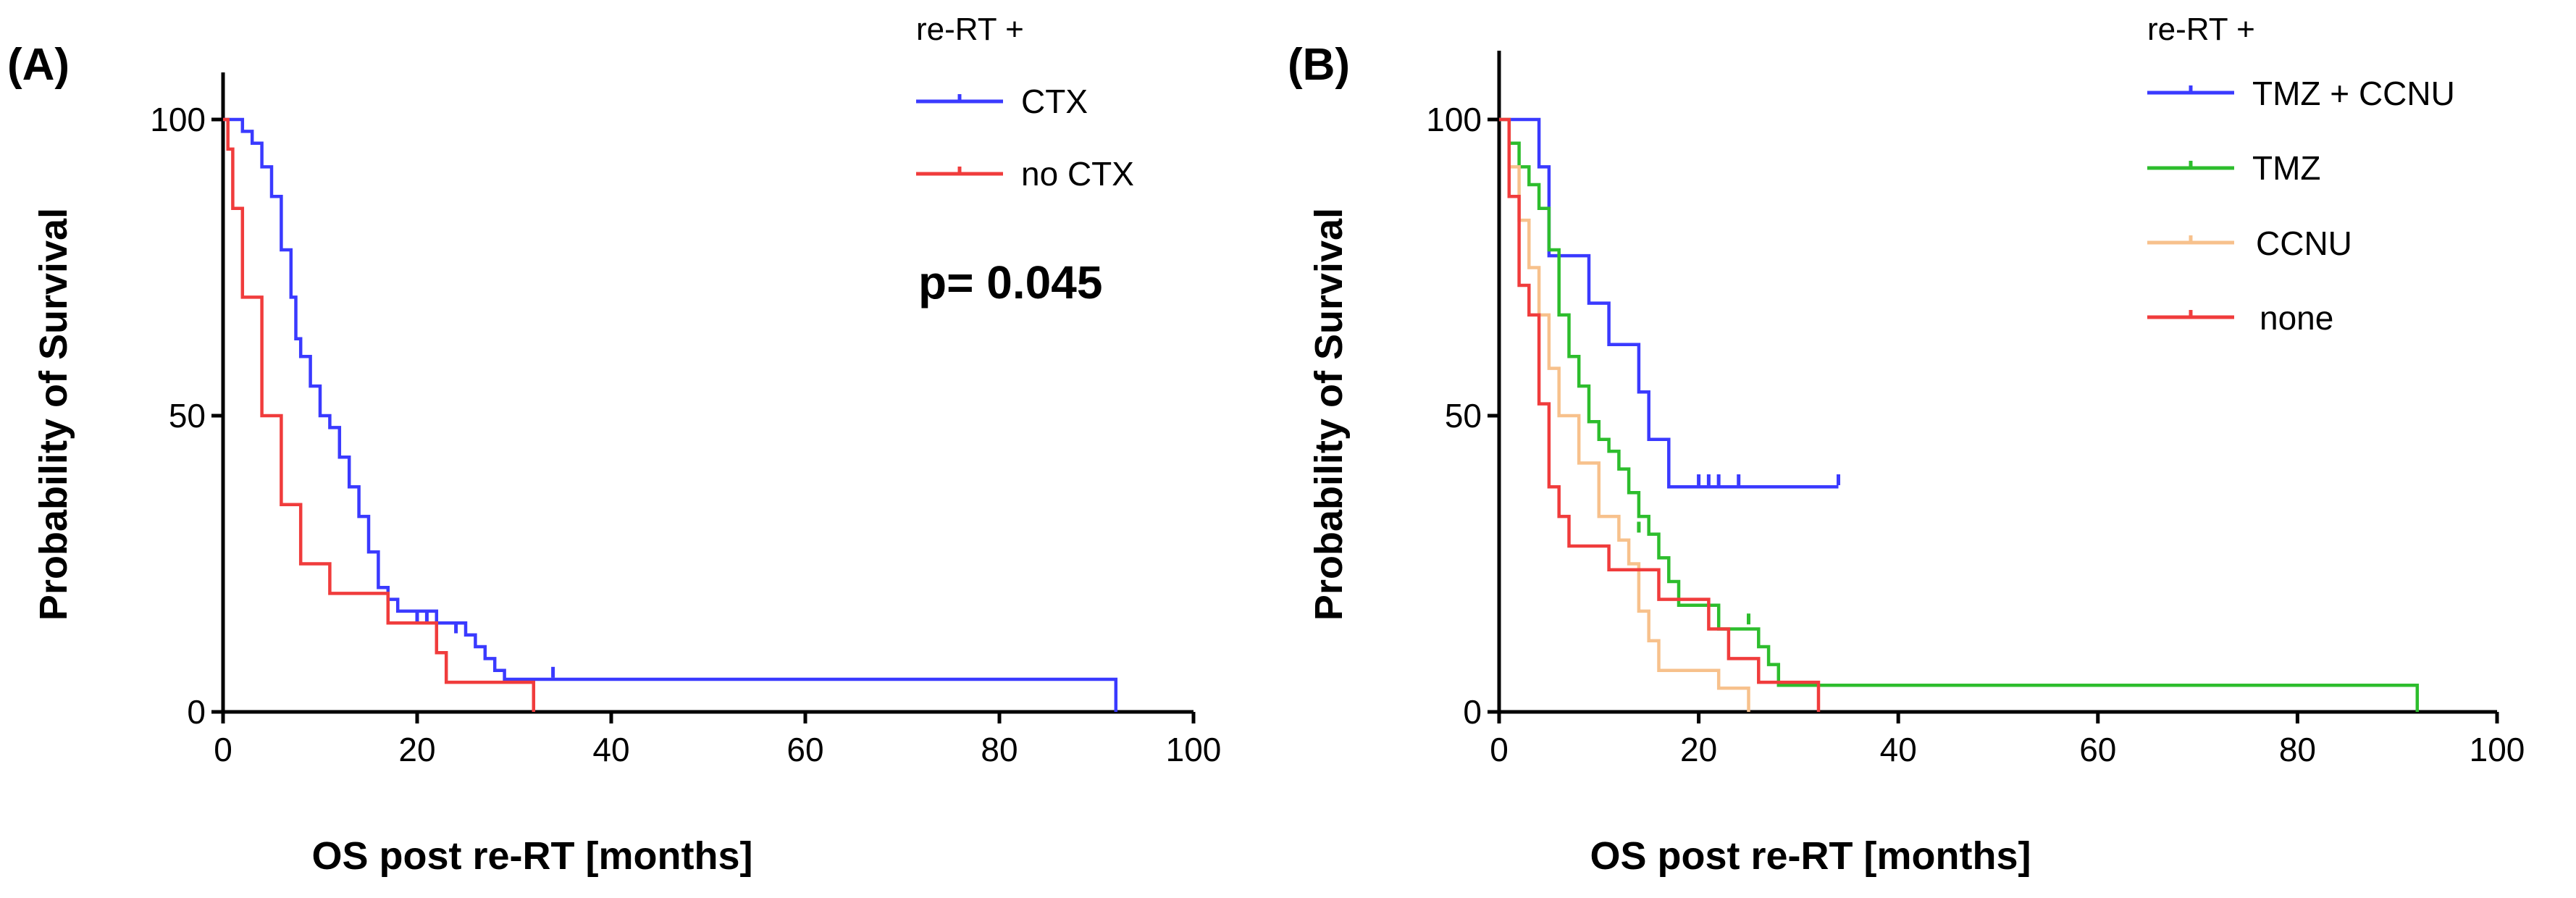  I want to click on legend-label-tmz: TMZ, so click(2286, 168).